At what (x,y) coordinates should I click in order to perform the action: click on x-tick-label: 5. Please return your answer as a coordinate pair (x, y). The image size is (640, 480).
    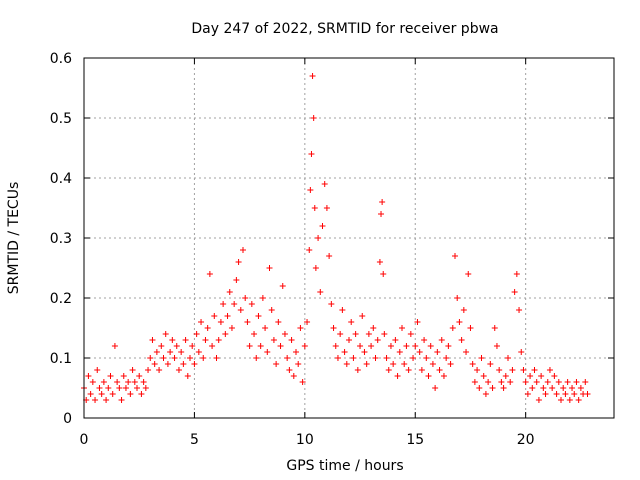
    Looking at the image, I should click on (194, 440).